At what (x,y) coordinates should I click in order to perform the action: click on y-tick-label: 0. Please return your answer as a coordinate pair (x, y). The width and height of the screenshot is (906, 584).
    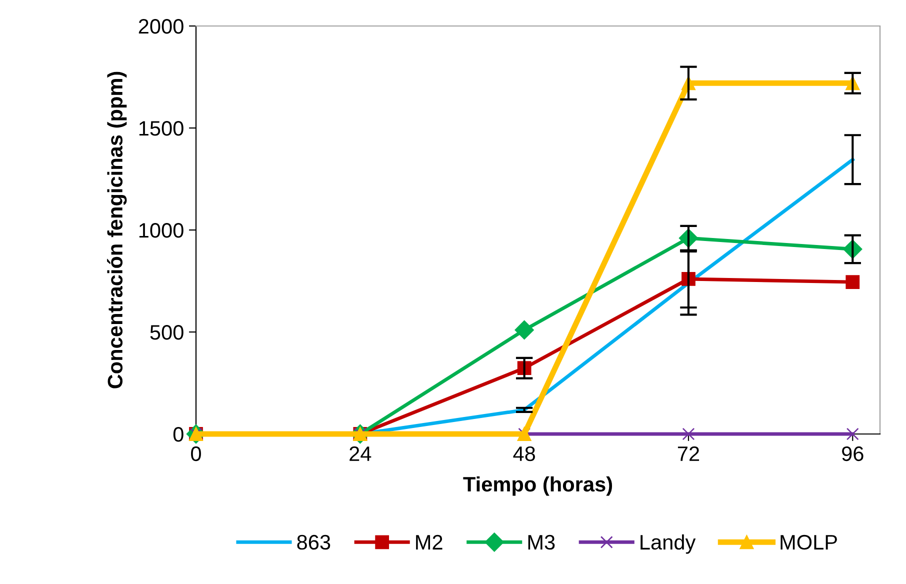
    Looking at the image, I should click on (178, 434).